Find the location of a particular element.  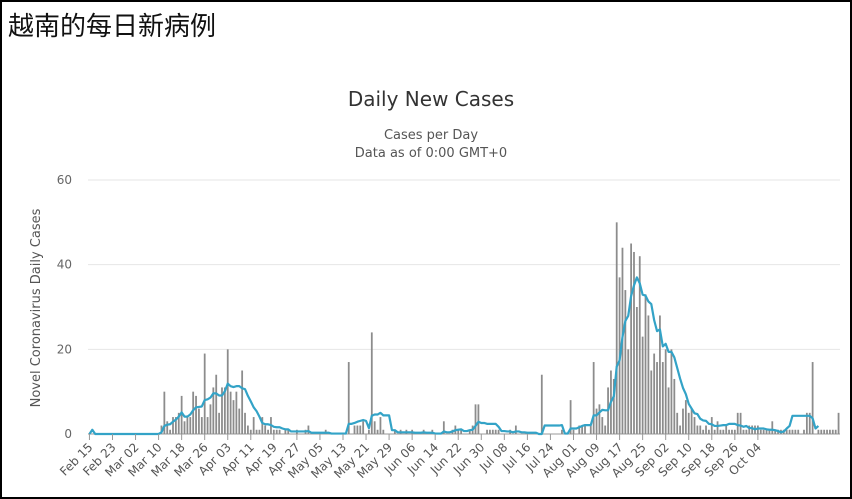

y-tick-label: 0 is located at coordinates (68, 434).